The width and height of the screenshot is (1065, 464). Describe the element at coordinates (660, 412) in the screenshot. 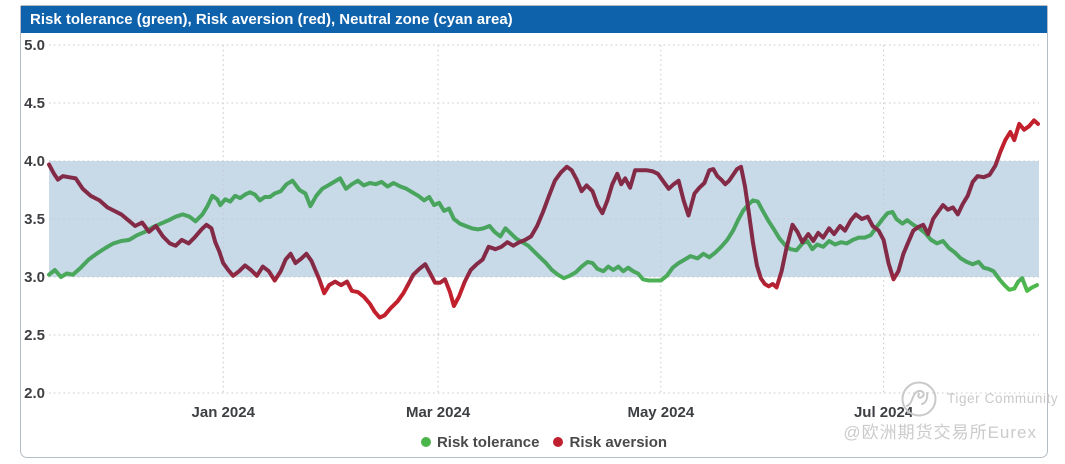

I see `x-axis-tick-label: May 2024` at that location.